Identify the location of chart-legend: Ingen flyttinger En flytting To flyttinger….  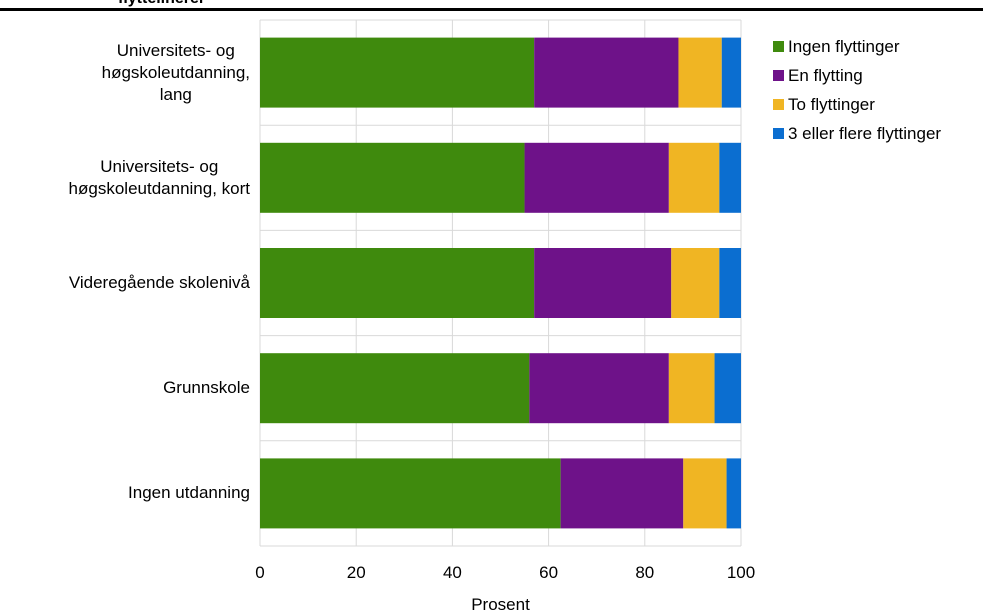
(857, 90).